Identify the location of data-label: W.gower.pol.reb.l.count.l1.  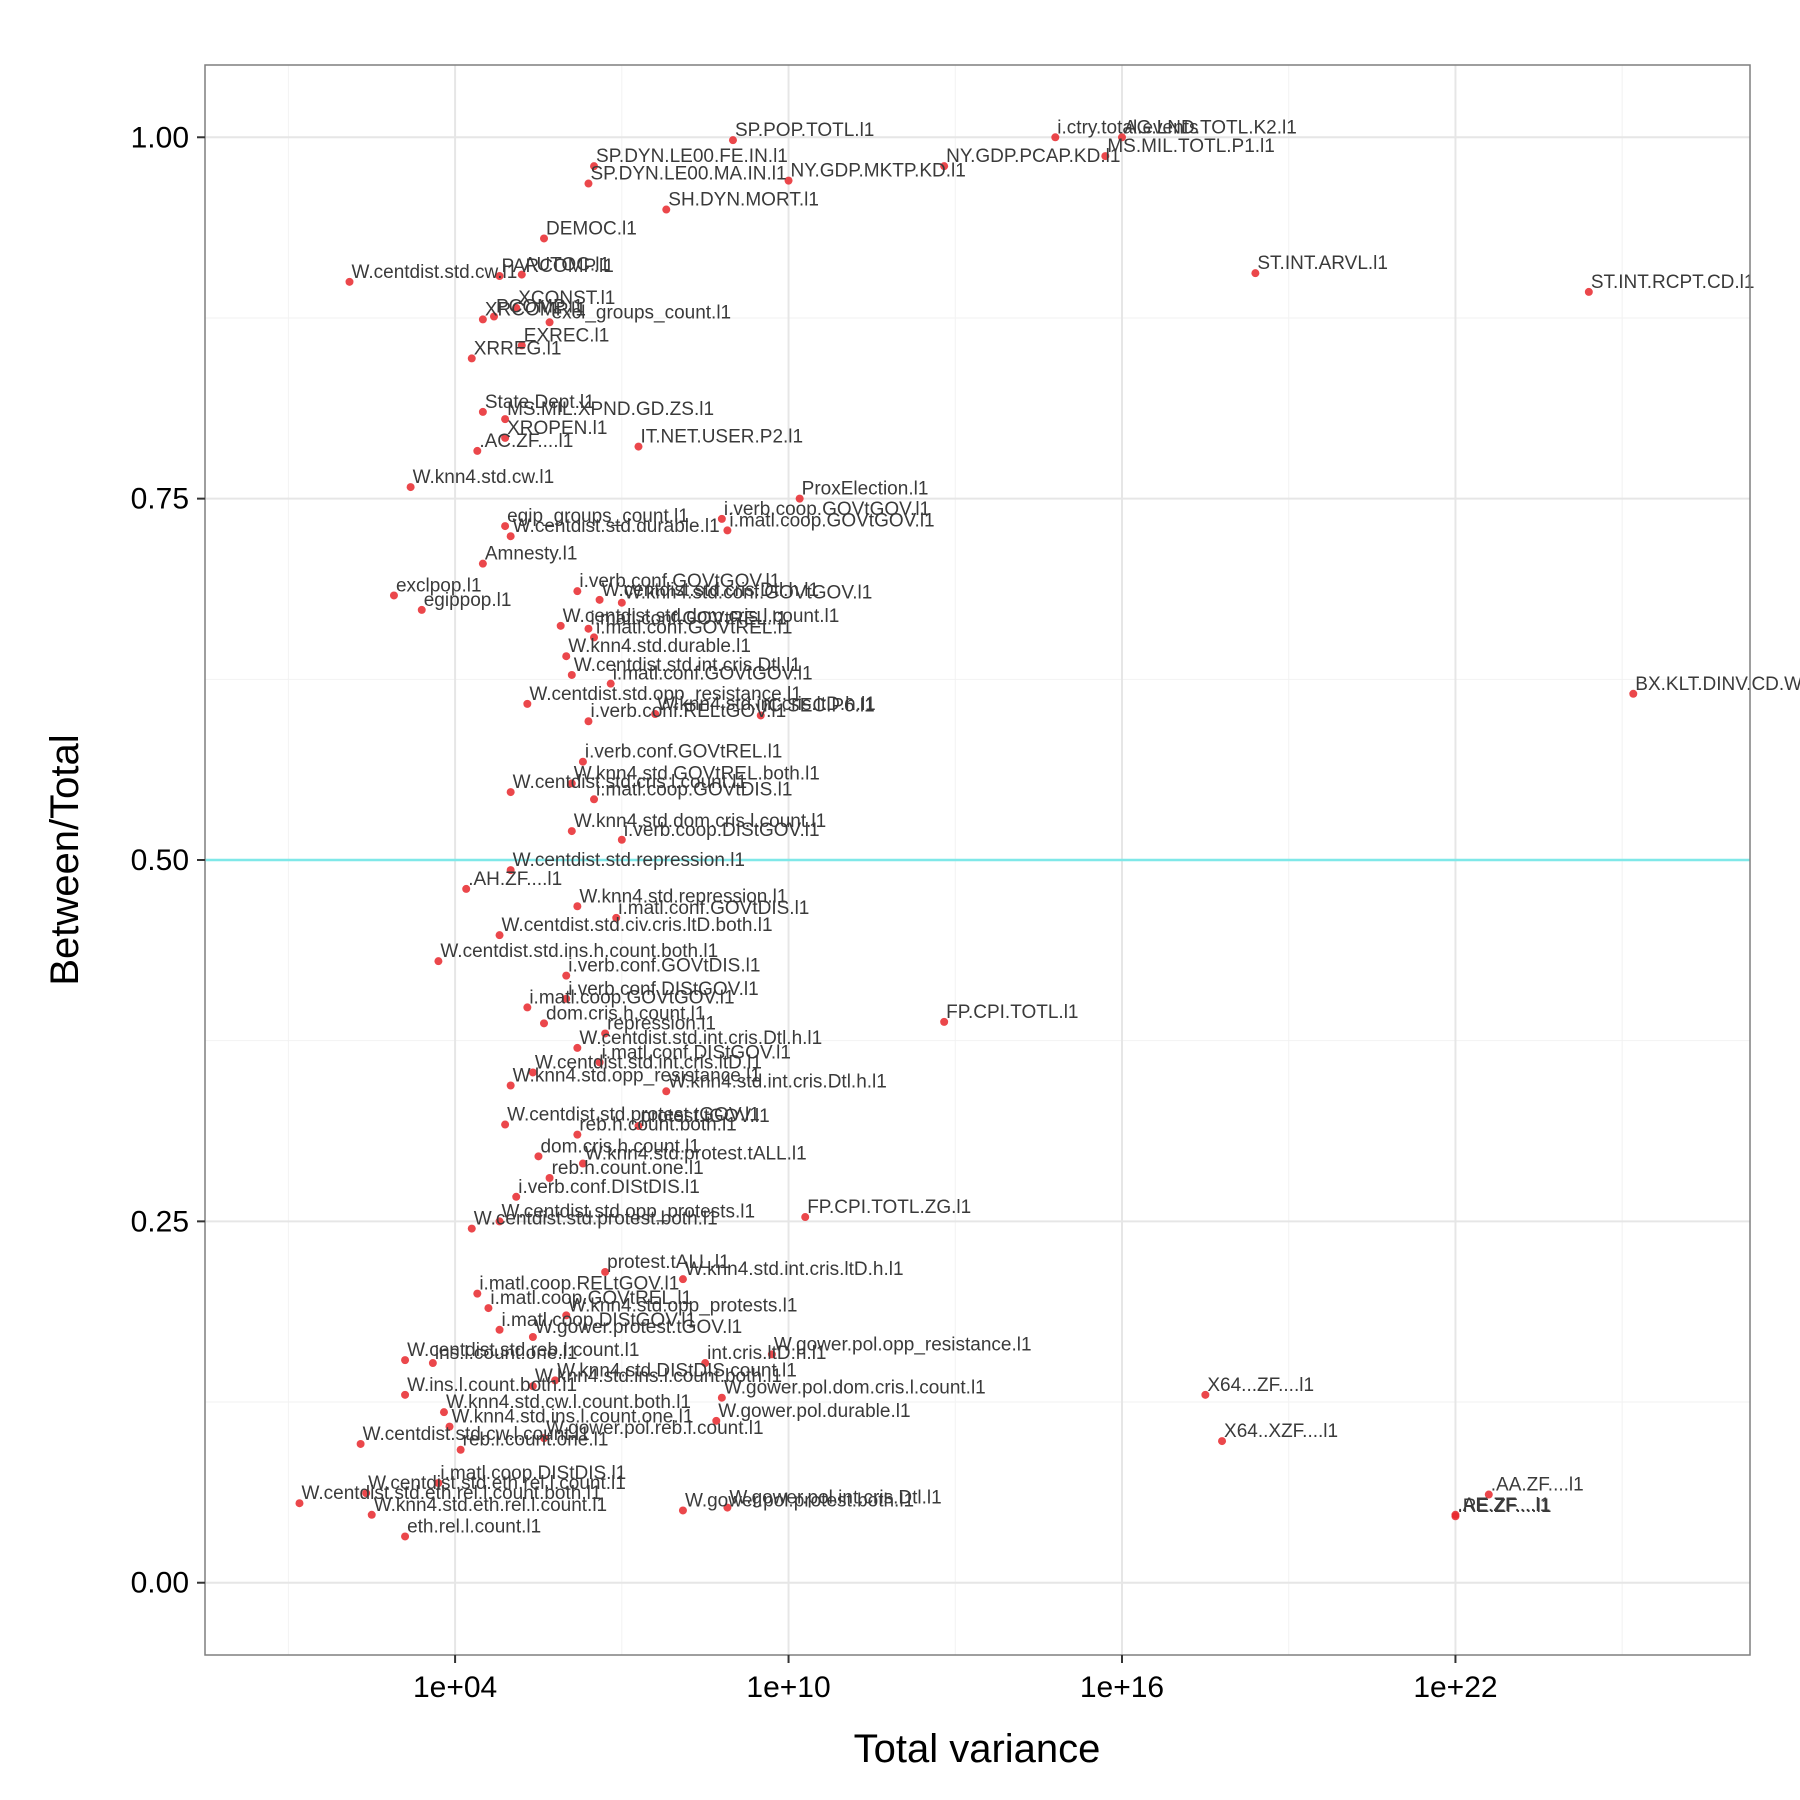
(655, 1428).